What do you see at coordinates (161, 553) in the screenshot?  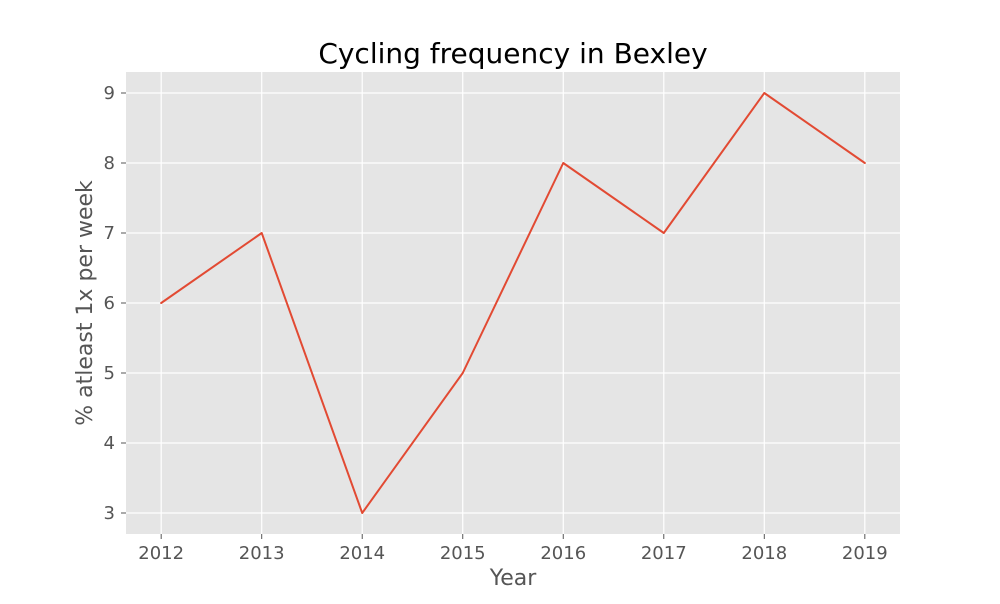 I see `x-tick-label-2012: 2012` at bounding box center [161, 553].